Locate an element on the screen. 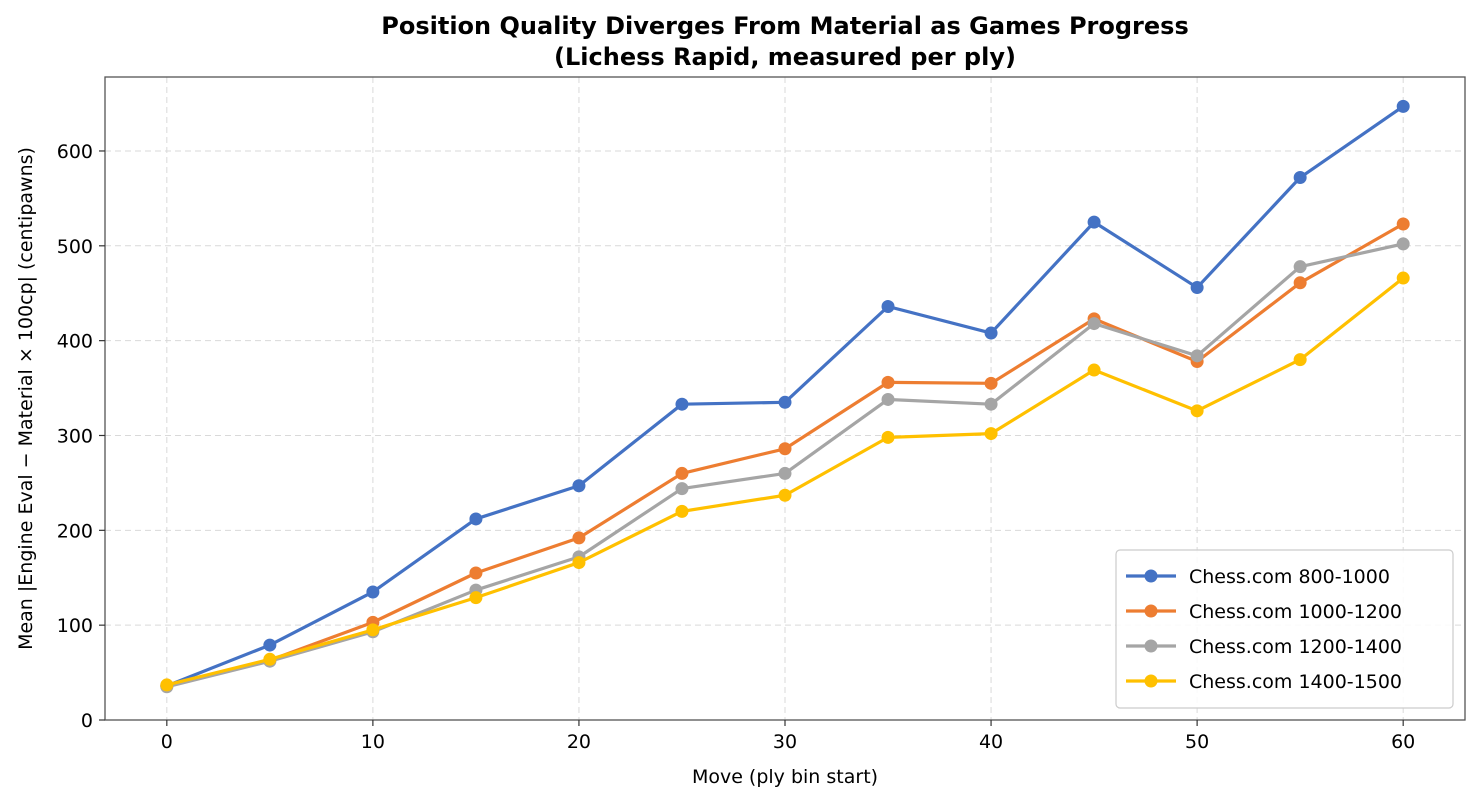 The width and height of the screenshot is (1479, 804). legend-item: Chess.com 1200-1400 is located at coordinates (1264, 647).